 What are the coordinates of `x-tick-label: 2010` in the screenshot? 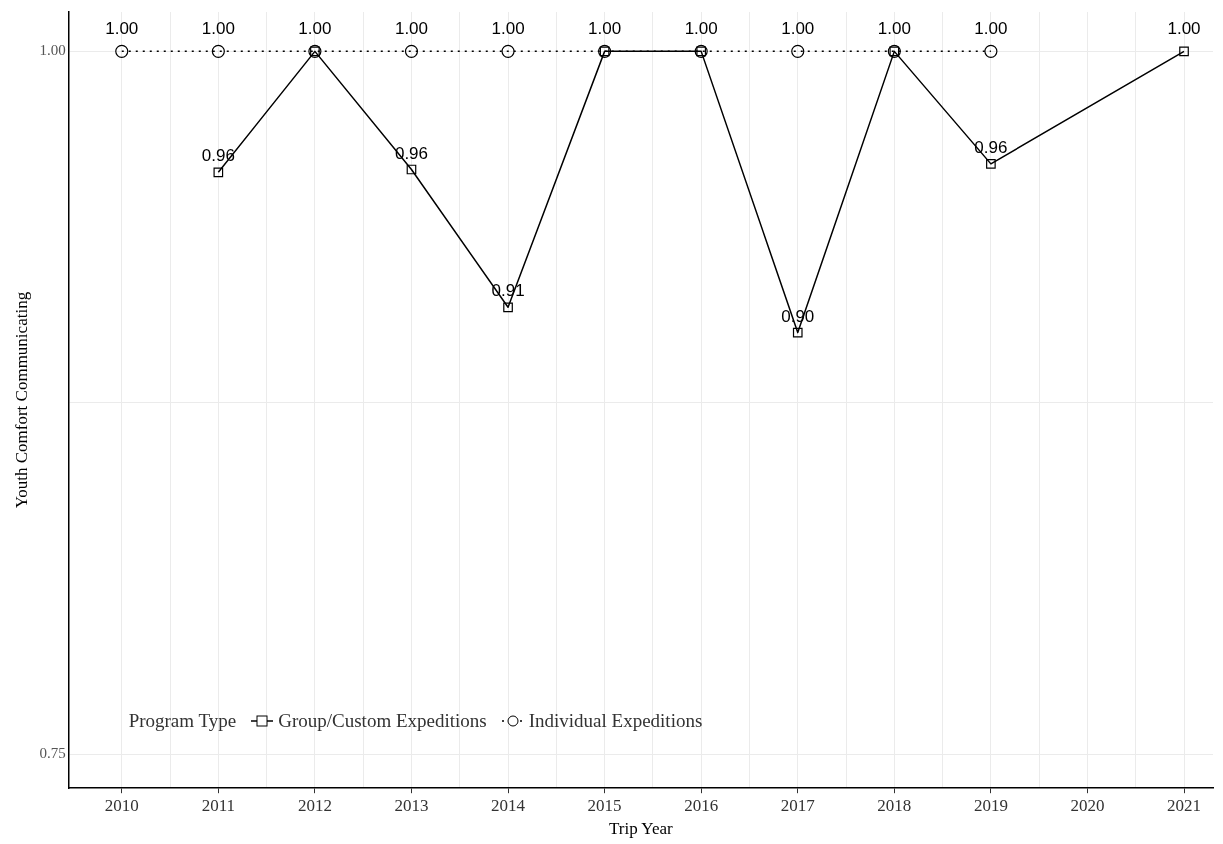 It's located at (121, 805).